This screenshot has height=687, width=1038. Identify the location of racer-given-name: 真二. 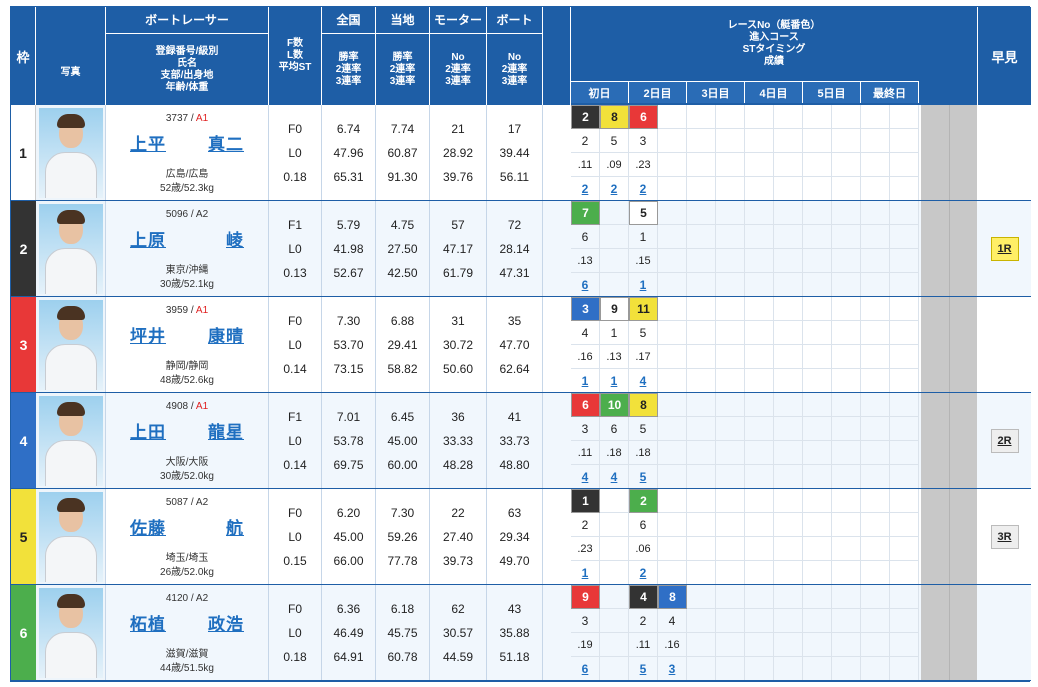
(226, 144).